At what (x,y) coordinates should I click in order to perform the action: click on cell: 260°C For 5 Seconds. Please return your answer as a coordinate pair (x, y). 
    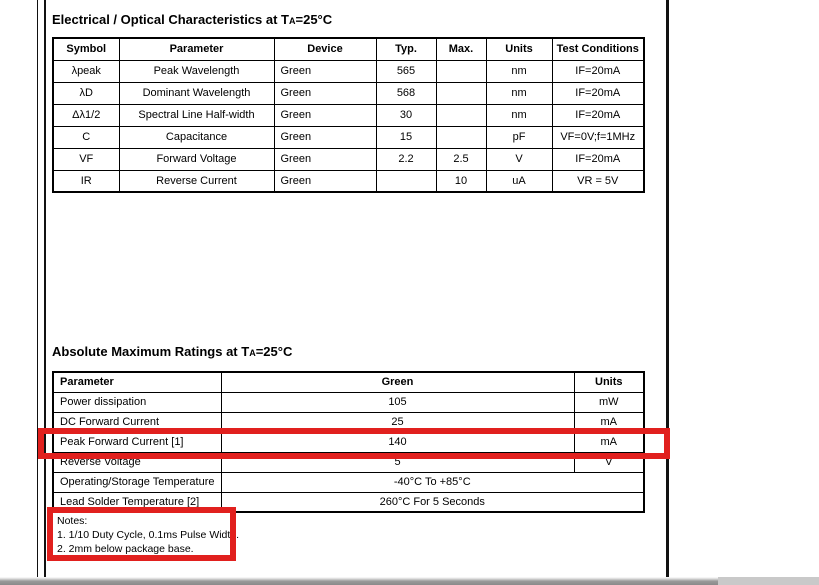
    Looking at the image, I should click on (432, 502).